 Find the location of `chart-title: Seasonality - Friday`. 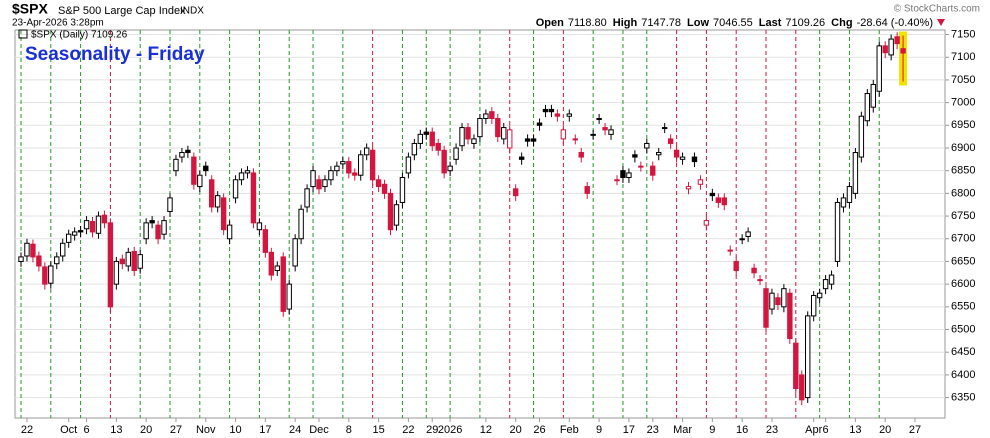

chart-title: Seasonality - Friday is located at coordinates (115, 54).